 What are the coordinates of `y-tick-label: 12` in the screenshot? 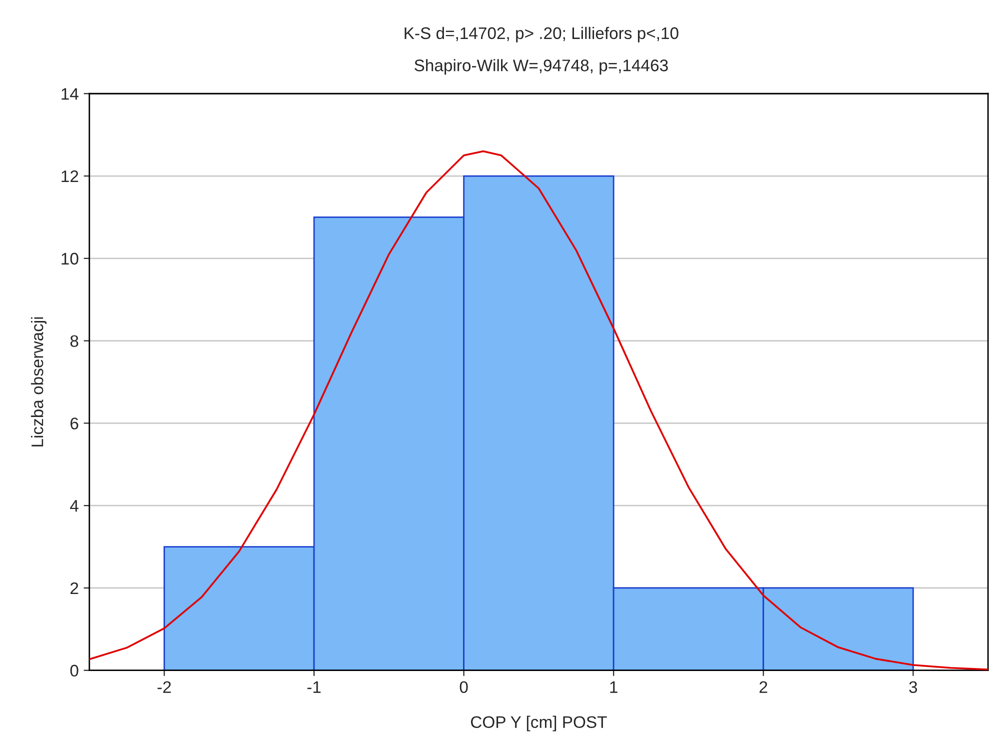 It's located at (70, 176).